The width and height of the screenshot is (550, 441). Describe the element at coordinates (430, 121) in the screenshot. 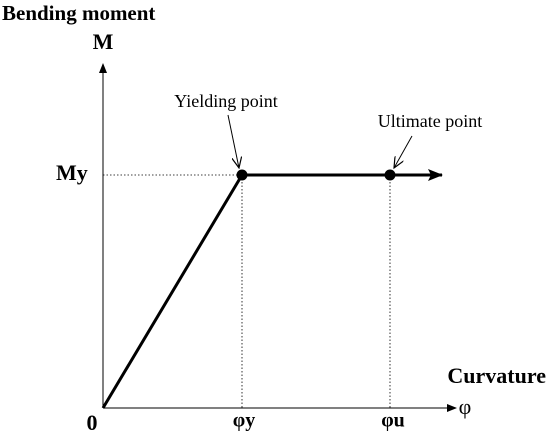

I see `annotation: Ultimate point` at that location.